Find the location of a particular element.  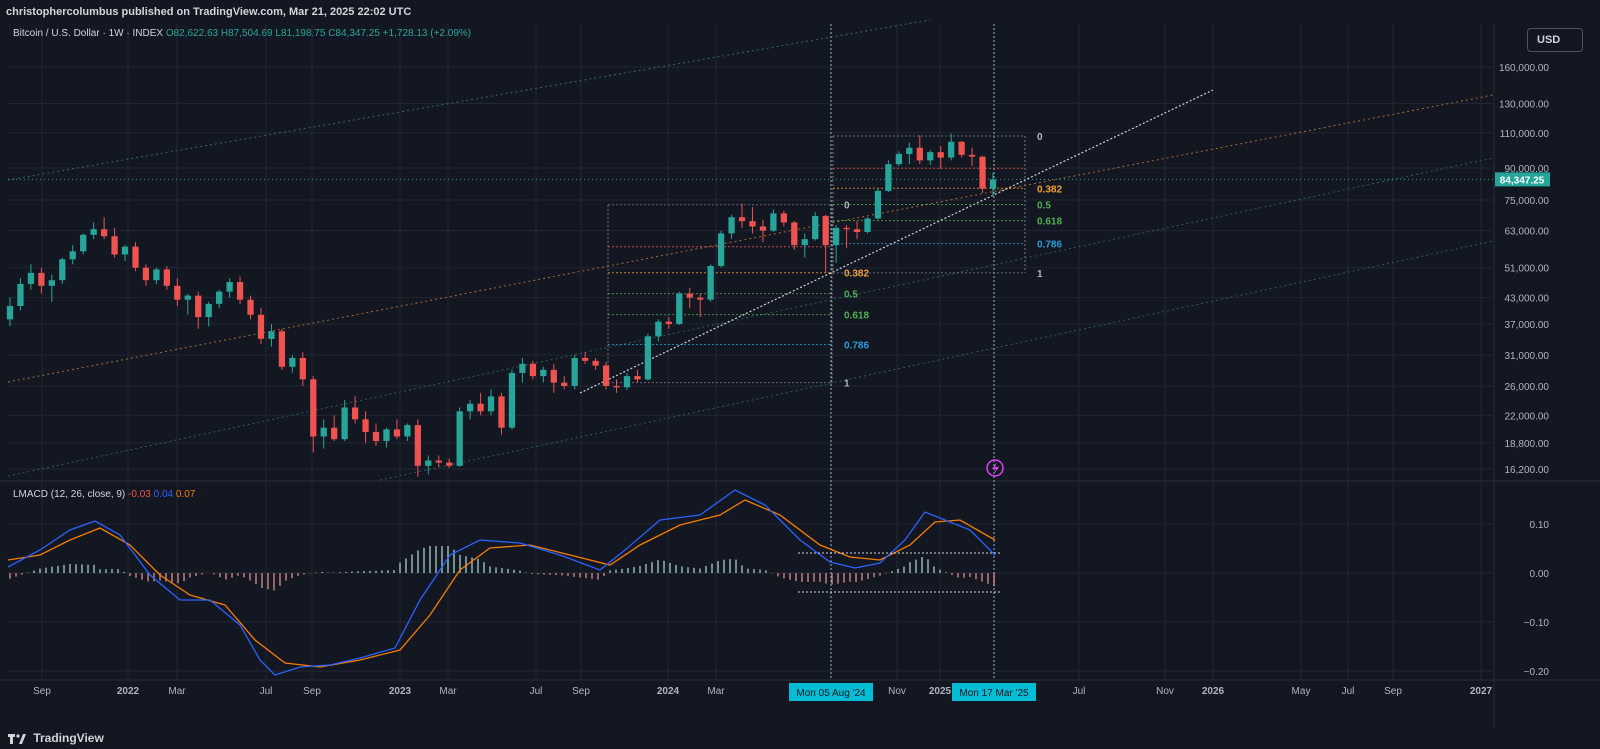

price-tick-label: 90,000.00 is located at coordinates (1527, 169).